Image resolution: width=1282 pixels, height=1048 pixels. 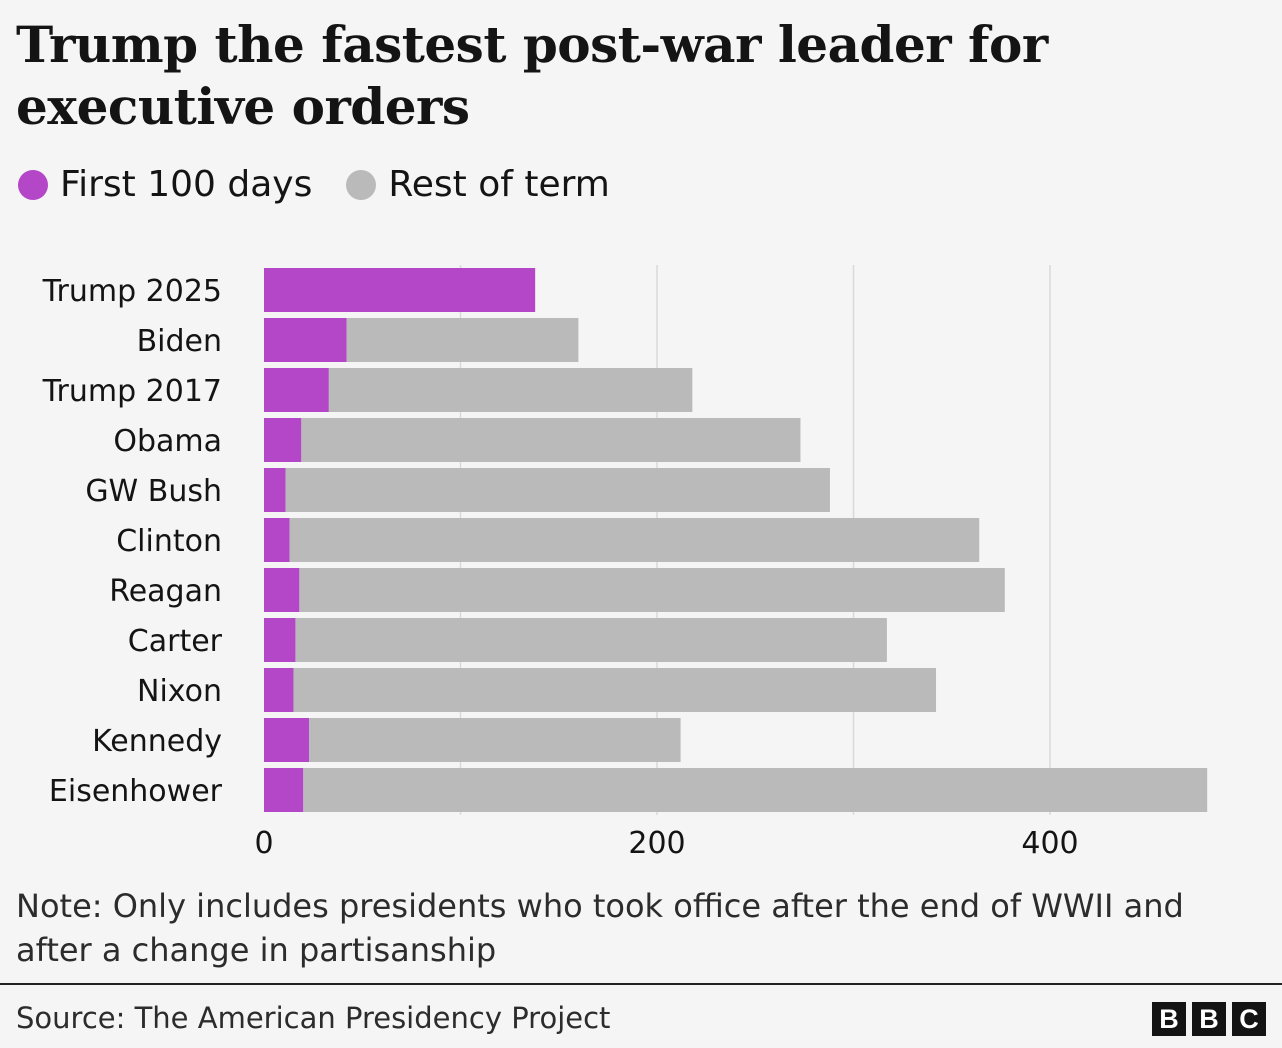 I want to click on legend-label: Rest of term, so click(x=499, y=184).